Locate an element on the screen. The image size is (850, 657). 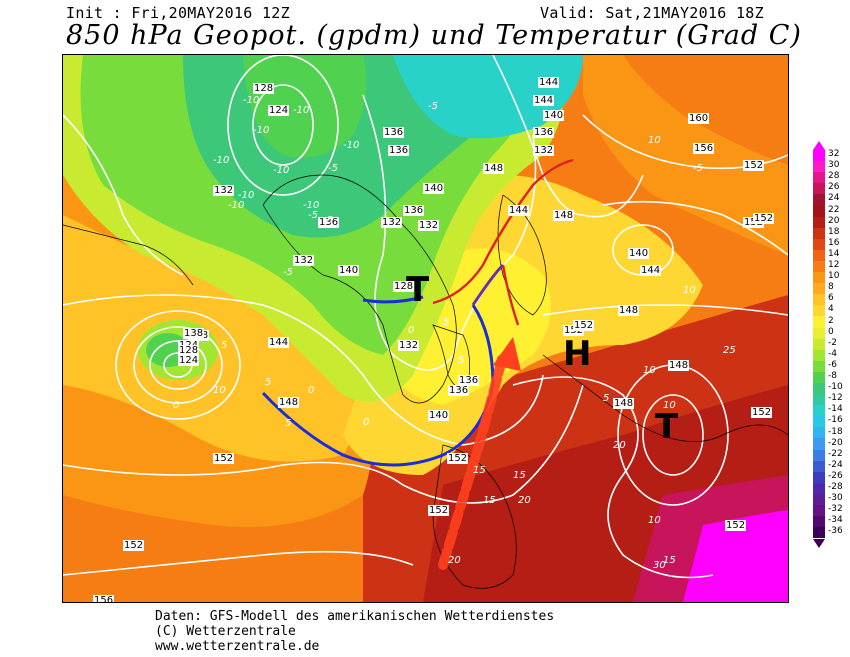
legend-value: -10 is located at coordinates (835, 387).